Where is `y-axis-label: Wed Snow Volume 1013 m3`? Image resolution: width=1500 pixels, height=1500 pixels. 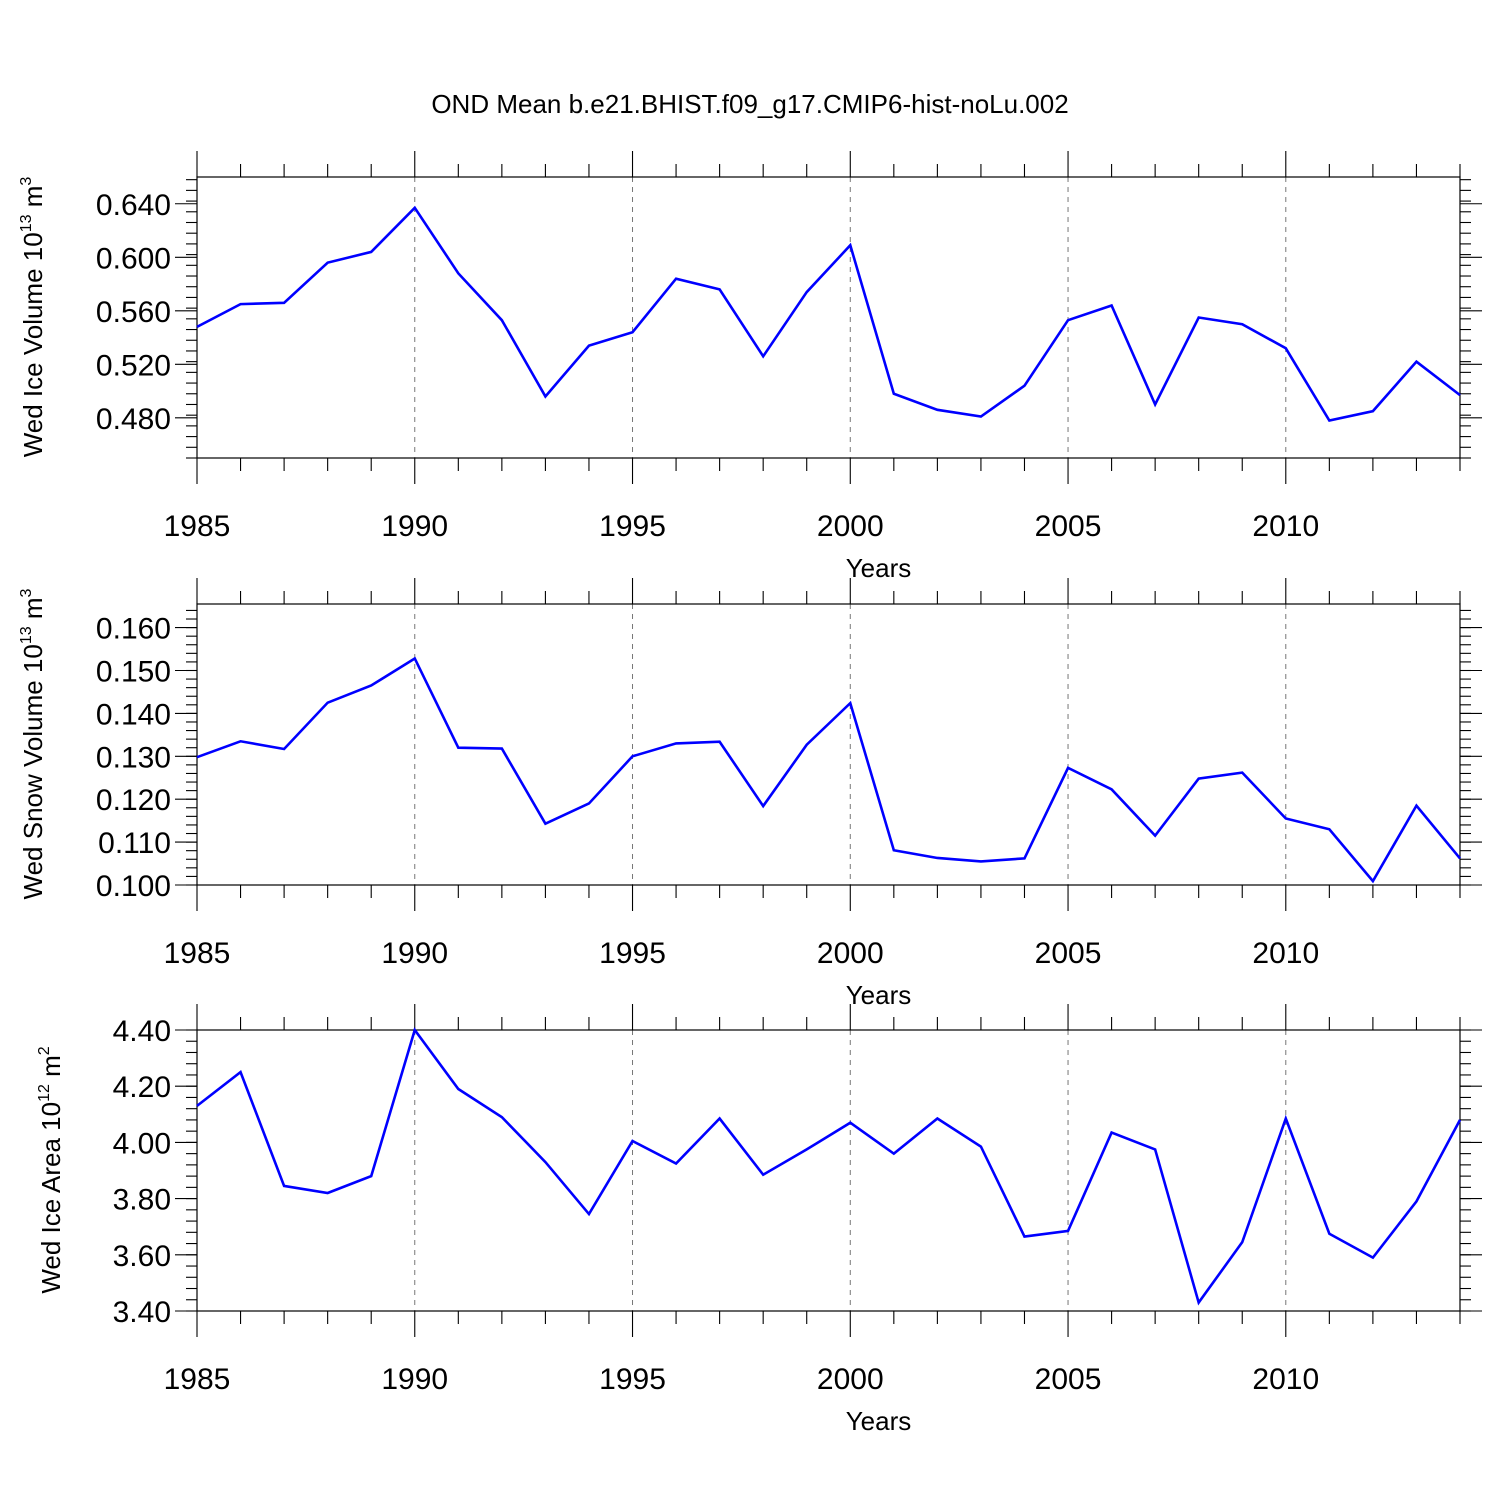 y-axis-label: Wed Snow Volume 1013 m3 is located at coordinates (33, 743).